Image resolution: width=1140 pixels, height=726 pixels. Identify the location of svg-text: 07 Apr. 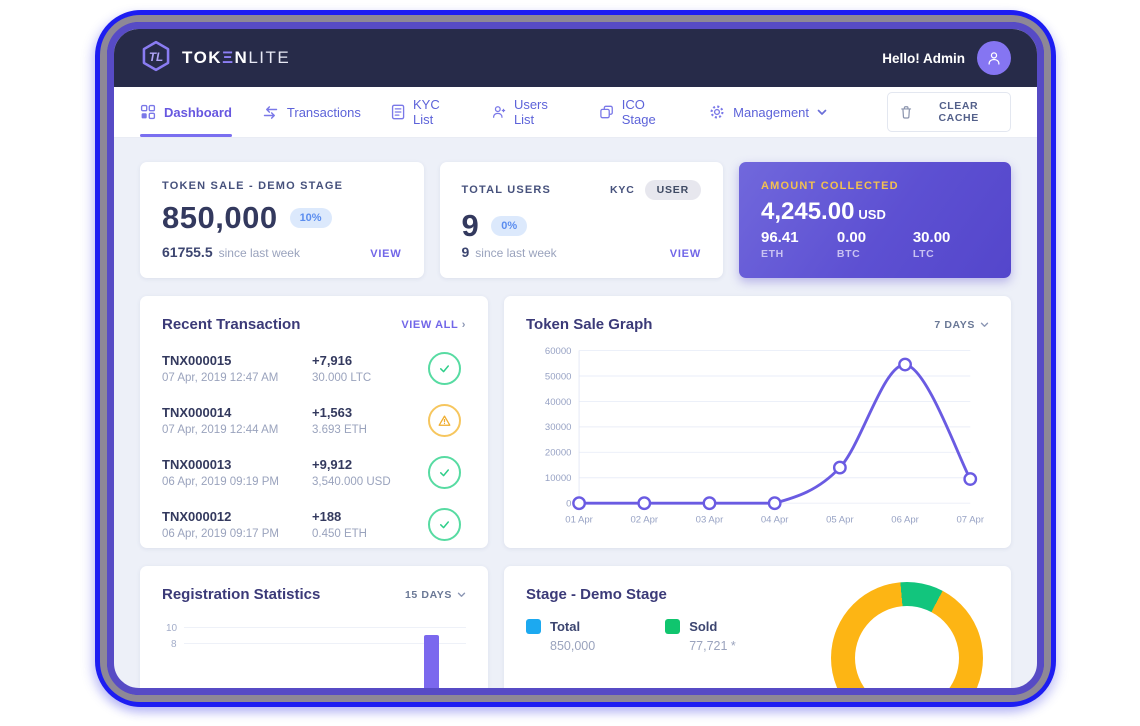
(970, 519).